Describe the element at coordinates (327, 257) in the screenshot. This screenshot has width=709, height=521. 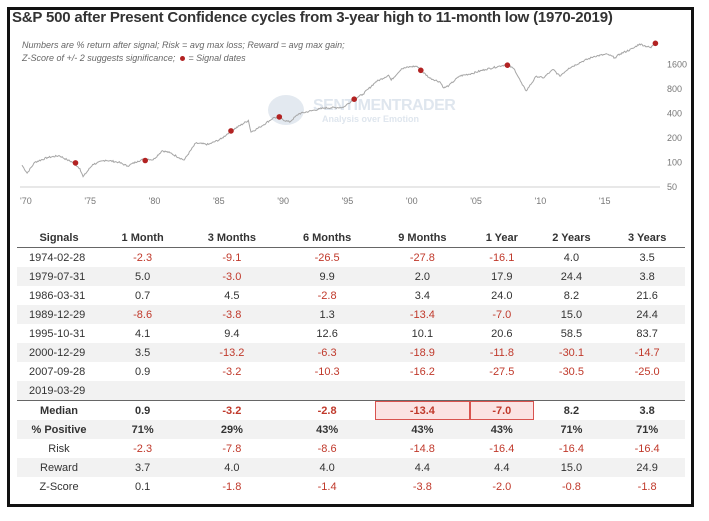
I see `table-cell: -26.5` at that location.